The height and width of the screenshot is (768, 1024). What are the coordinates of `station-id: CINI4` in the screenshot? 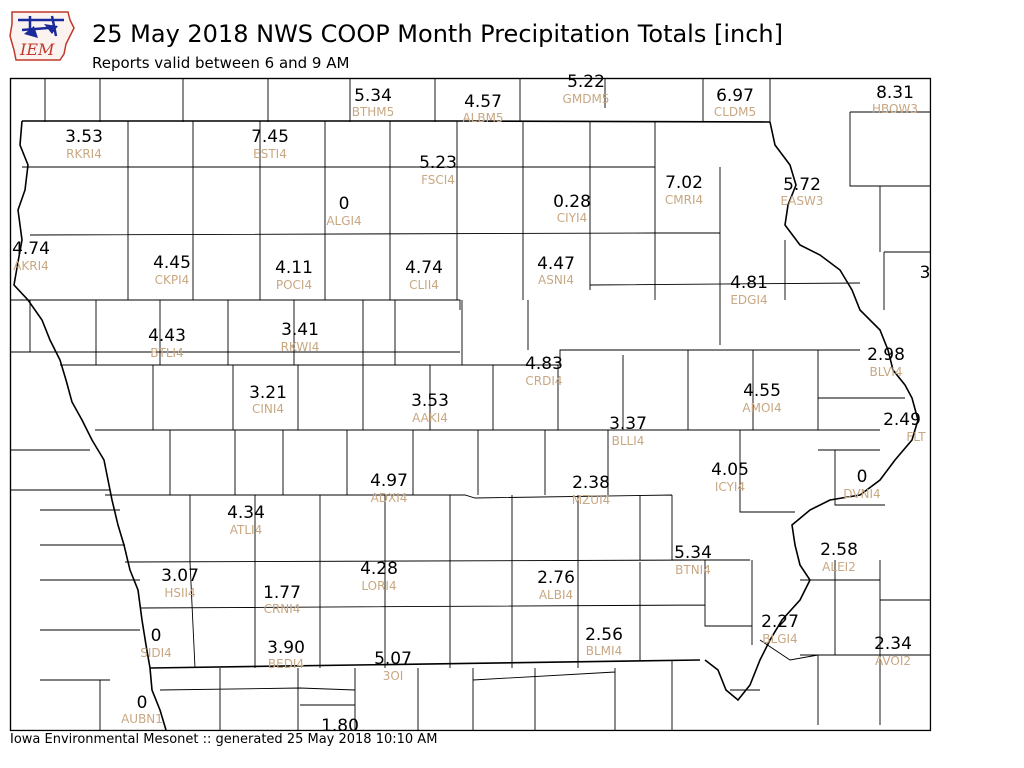 It's located at (268, 409).